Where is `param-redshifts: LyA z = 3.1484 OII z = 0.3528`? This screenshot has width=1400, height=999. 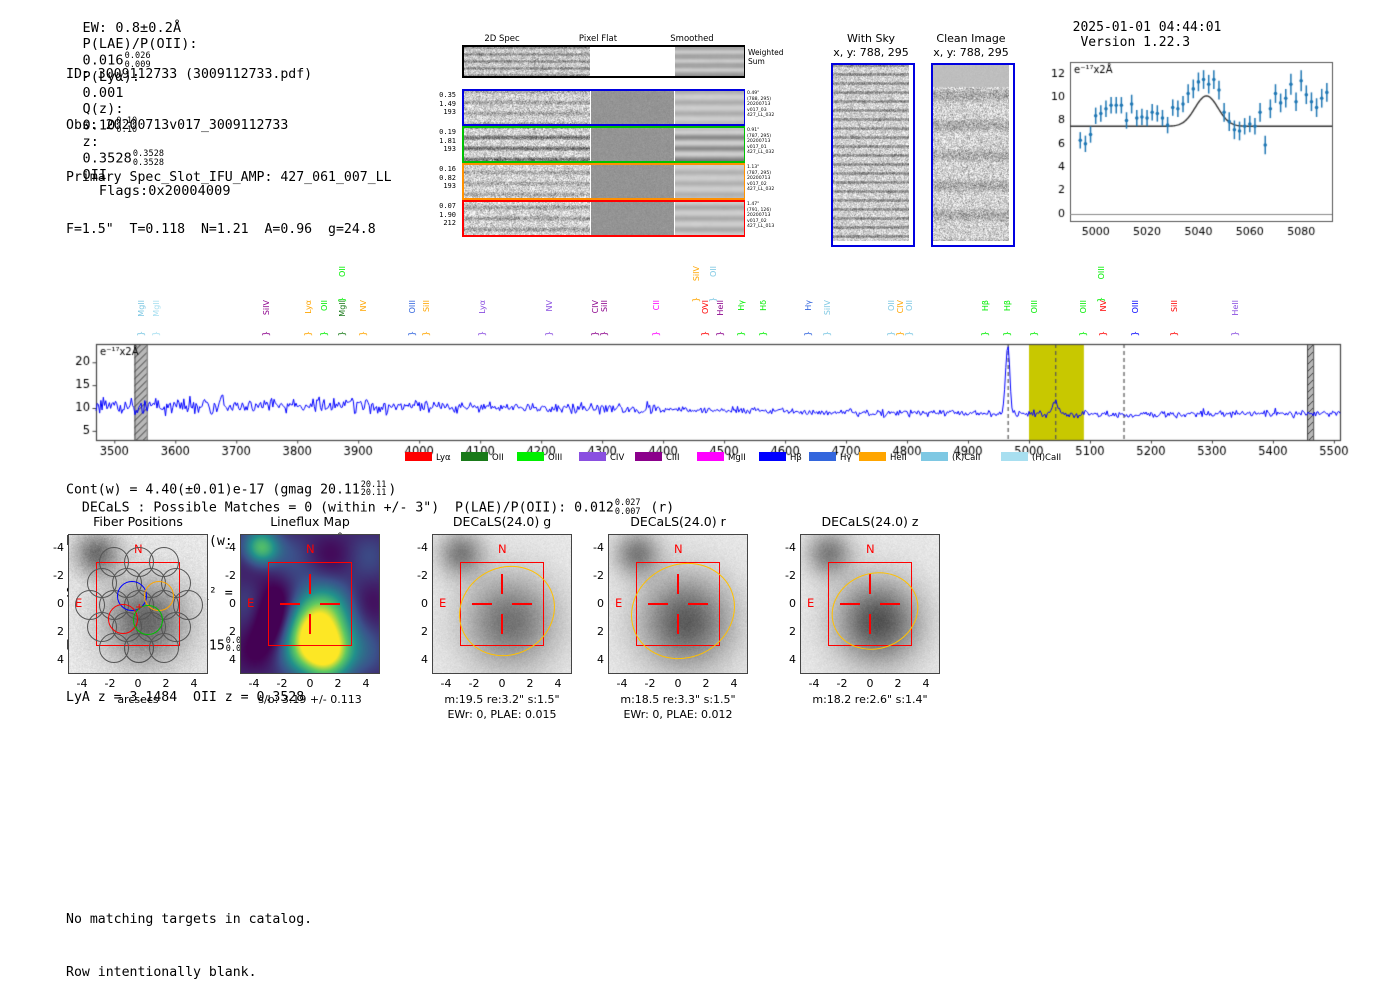
param-redshifts: LyA z = 3.1484 OII z = 0.3528 is located at coordinates (185, 698).